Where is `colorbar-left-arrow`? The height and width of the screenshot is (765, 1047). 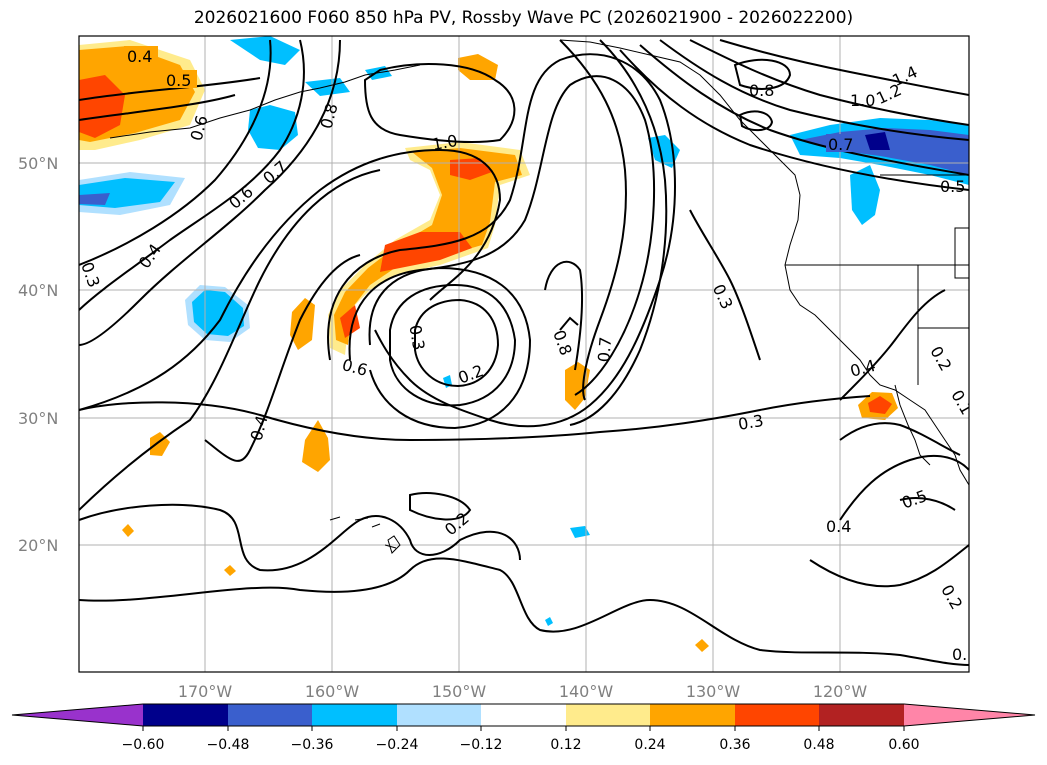 colorbar-left-arrow is located at coordinates (77, 715).